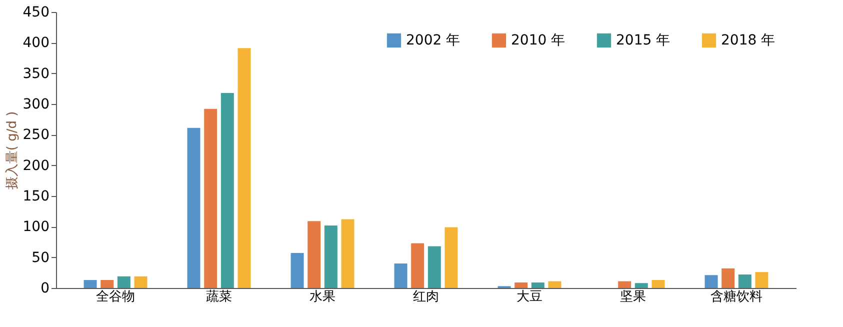 The image size is (843, 327). What do you see at coordinates (36, 227) in the screenshot?
I see `y-tick-label: 100` at bounding box center [36, 227].